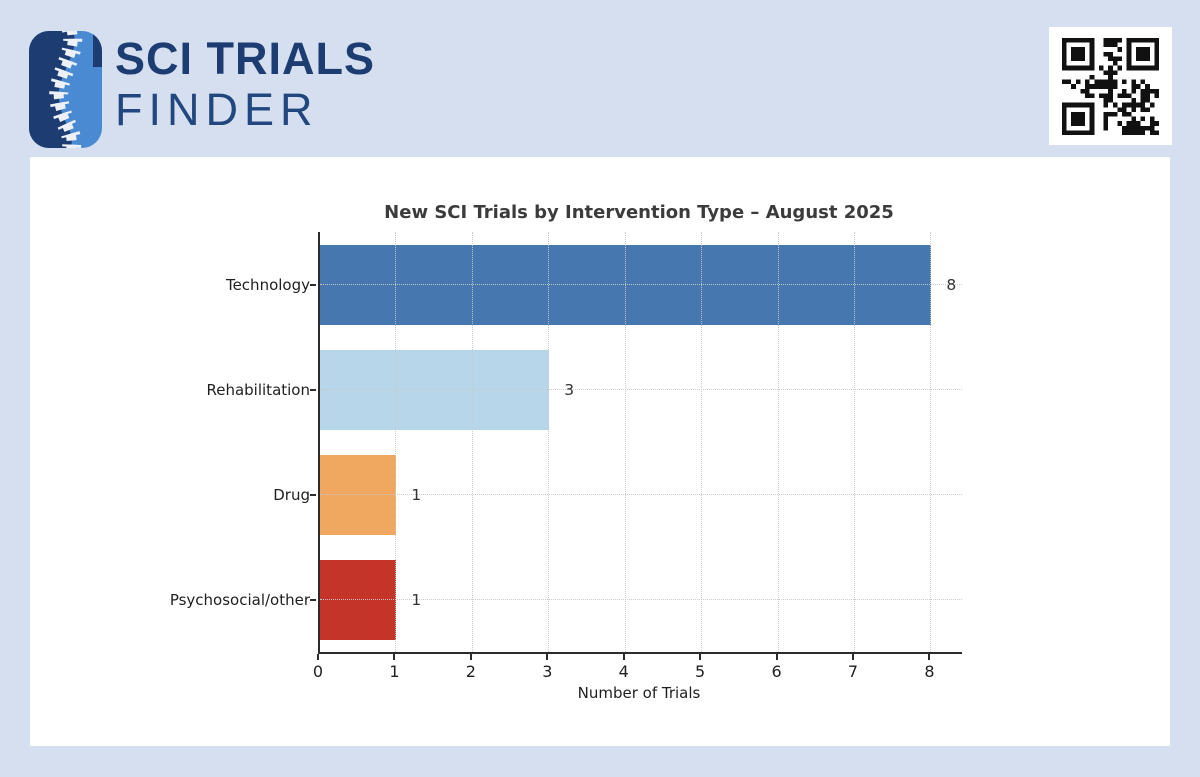  Describe the element at coordinates (291, 494) in the screenshot. I see `y-tick-label: Drug` at that location.